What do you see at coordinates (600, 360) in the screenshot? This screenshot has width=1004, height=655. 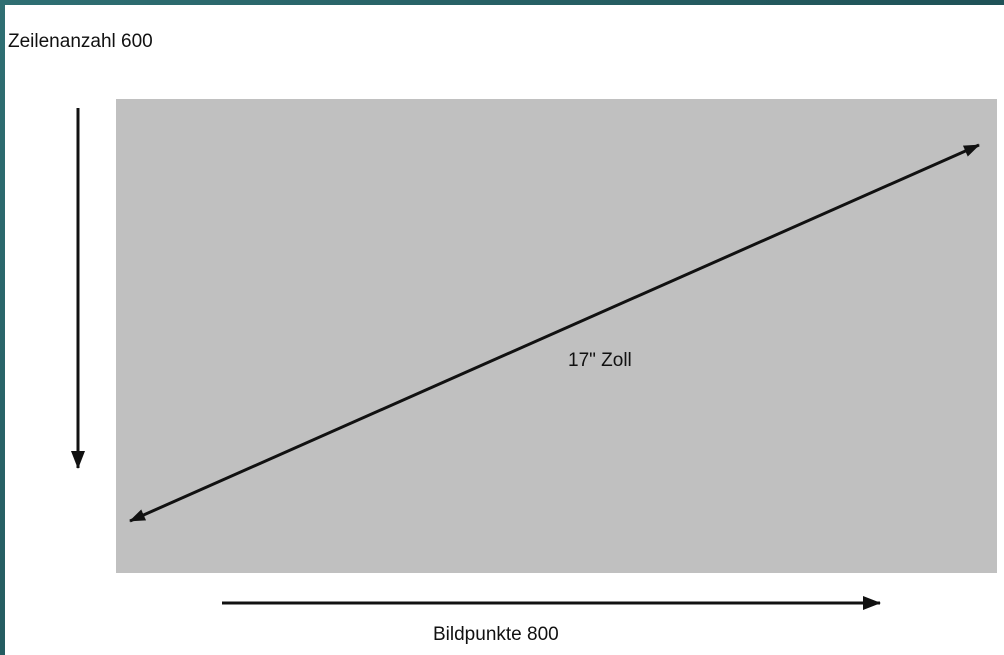 I see `diagonal-label: 17" Zoll` at bounding box center [600, 360].